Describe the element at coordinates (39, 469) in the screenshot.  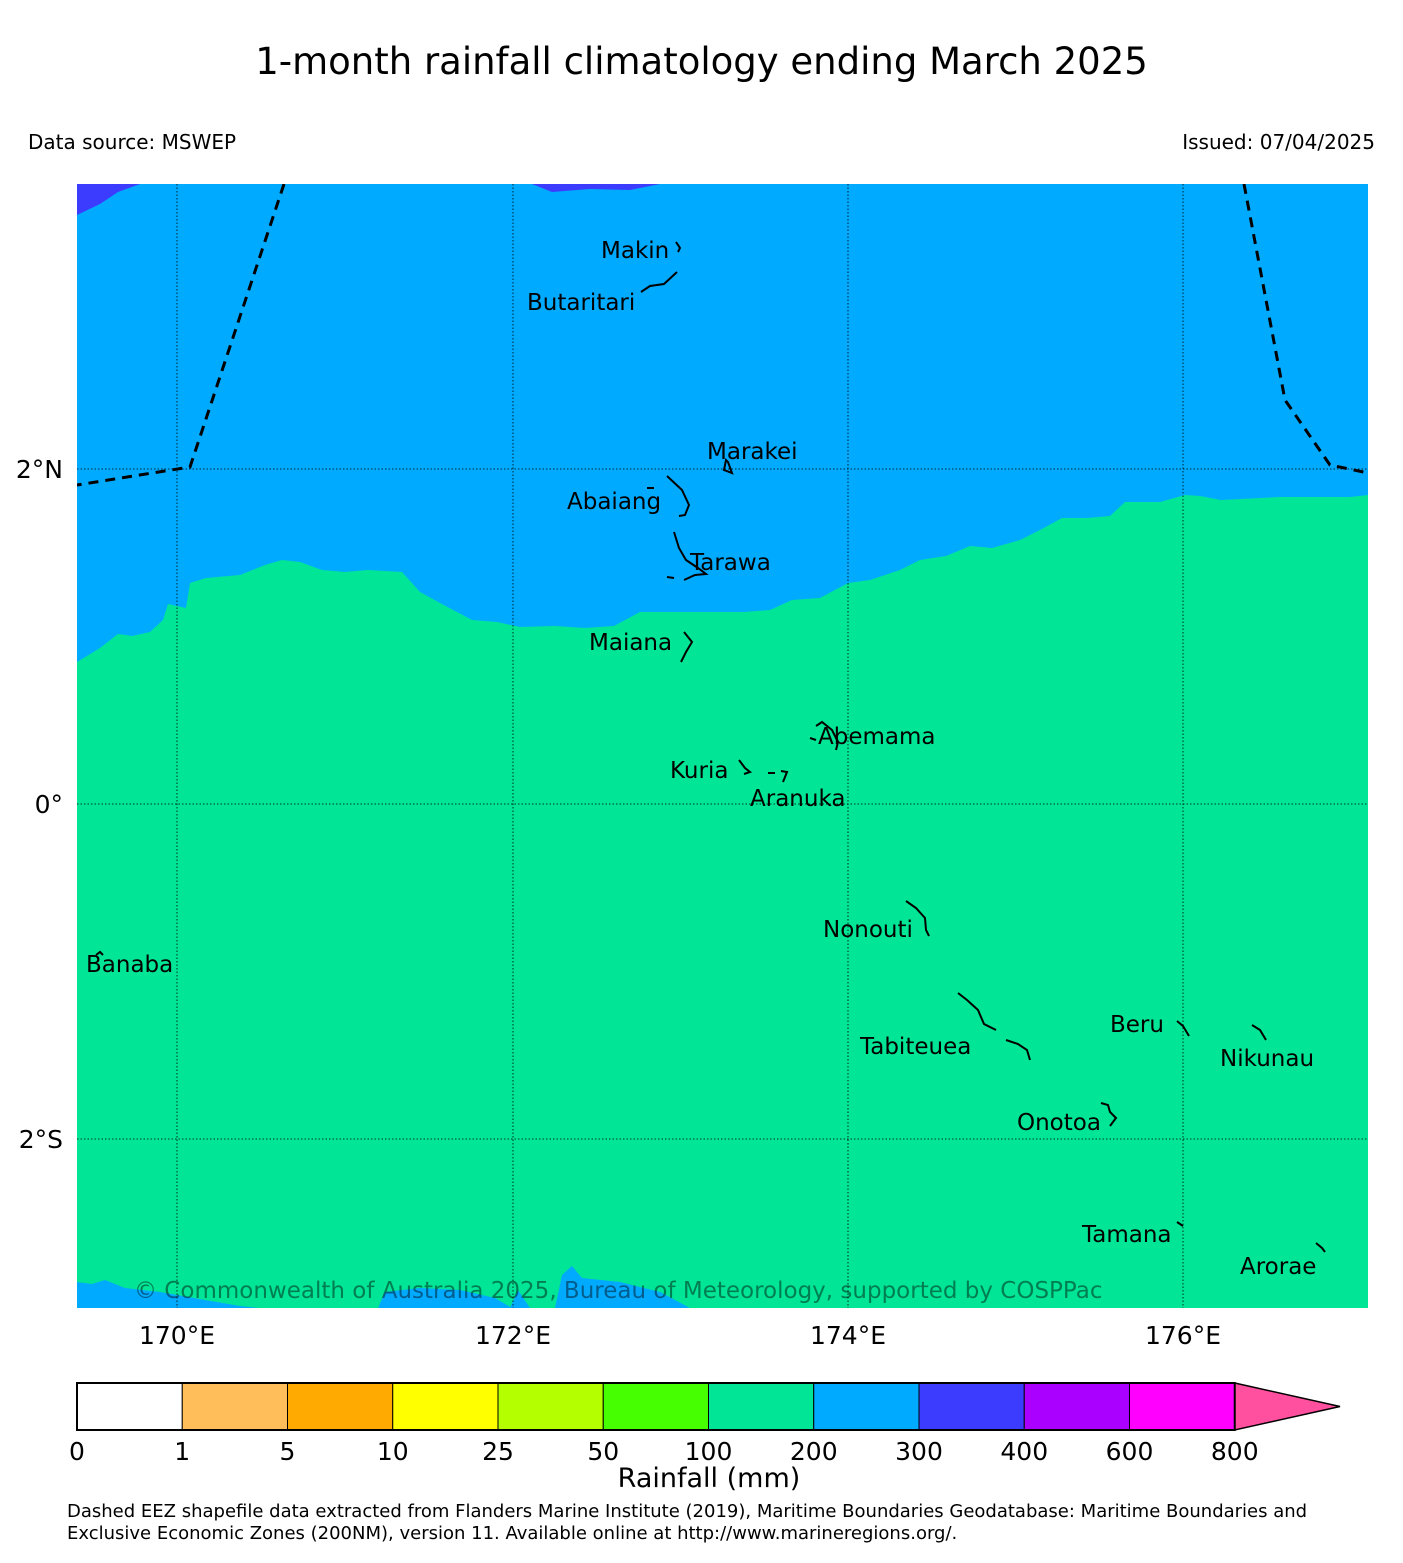
I see `lat-label-2n: 2°N` at that location.